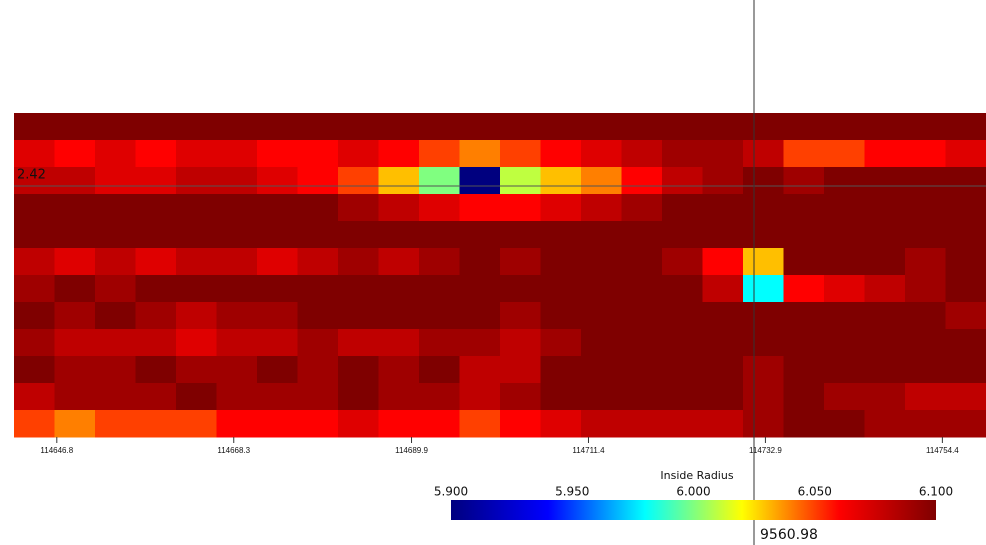  I want to click on colorbar, so click(693, 510).